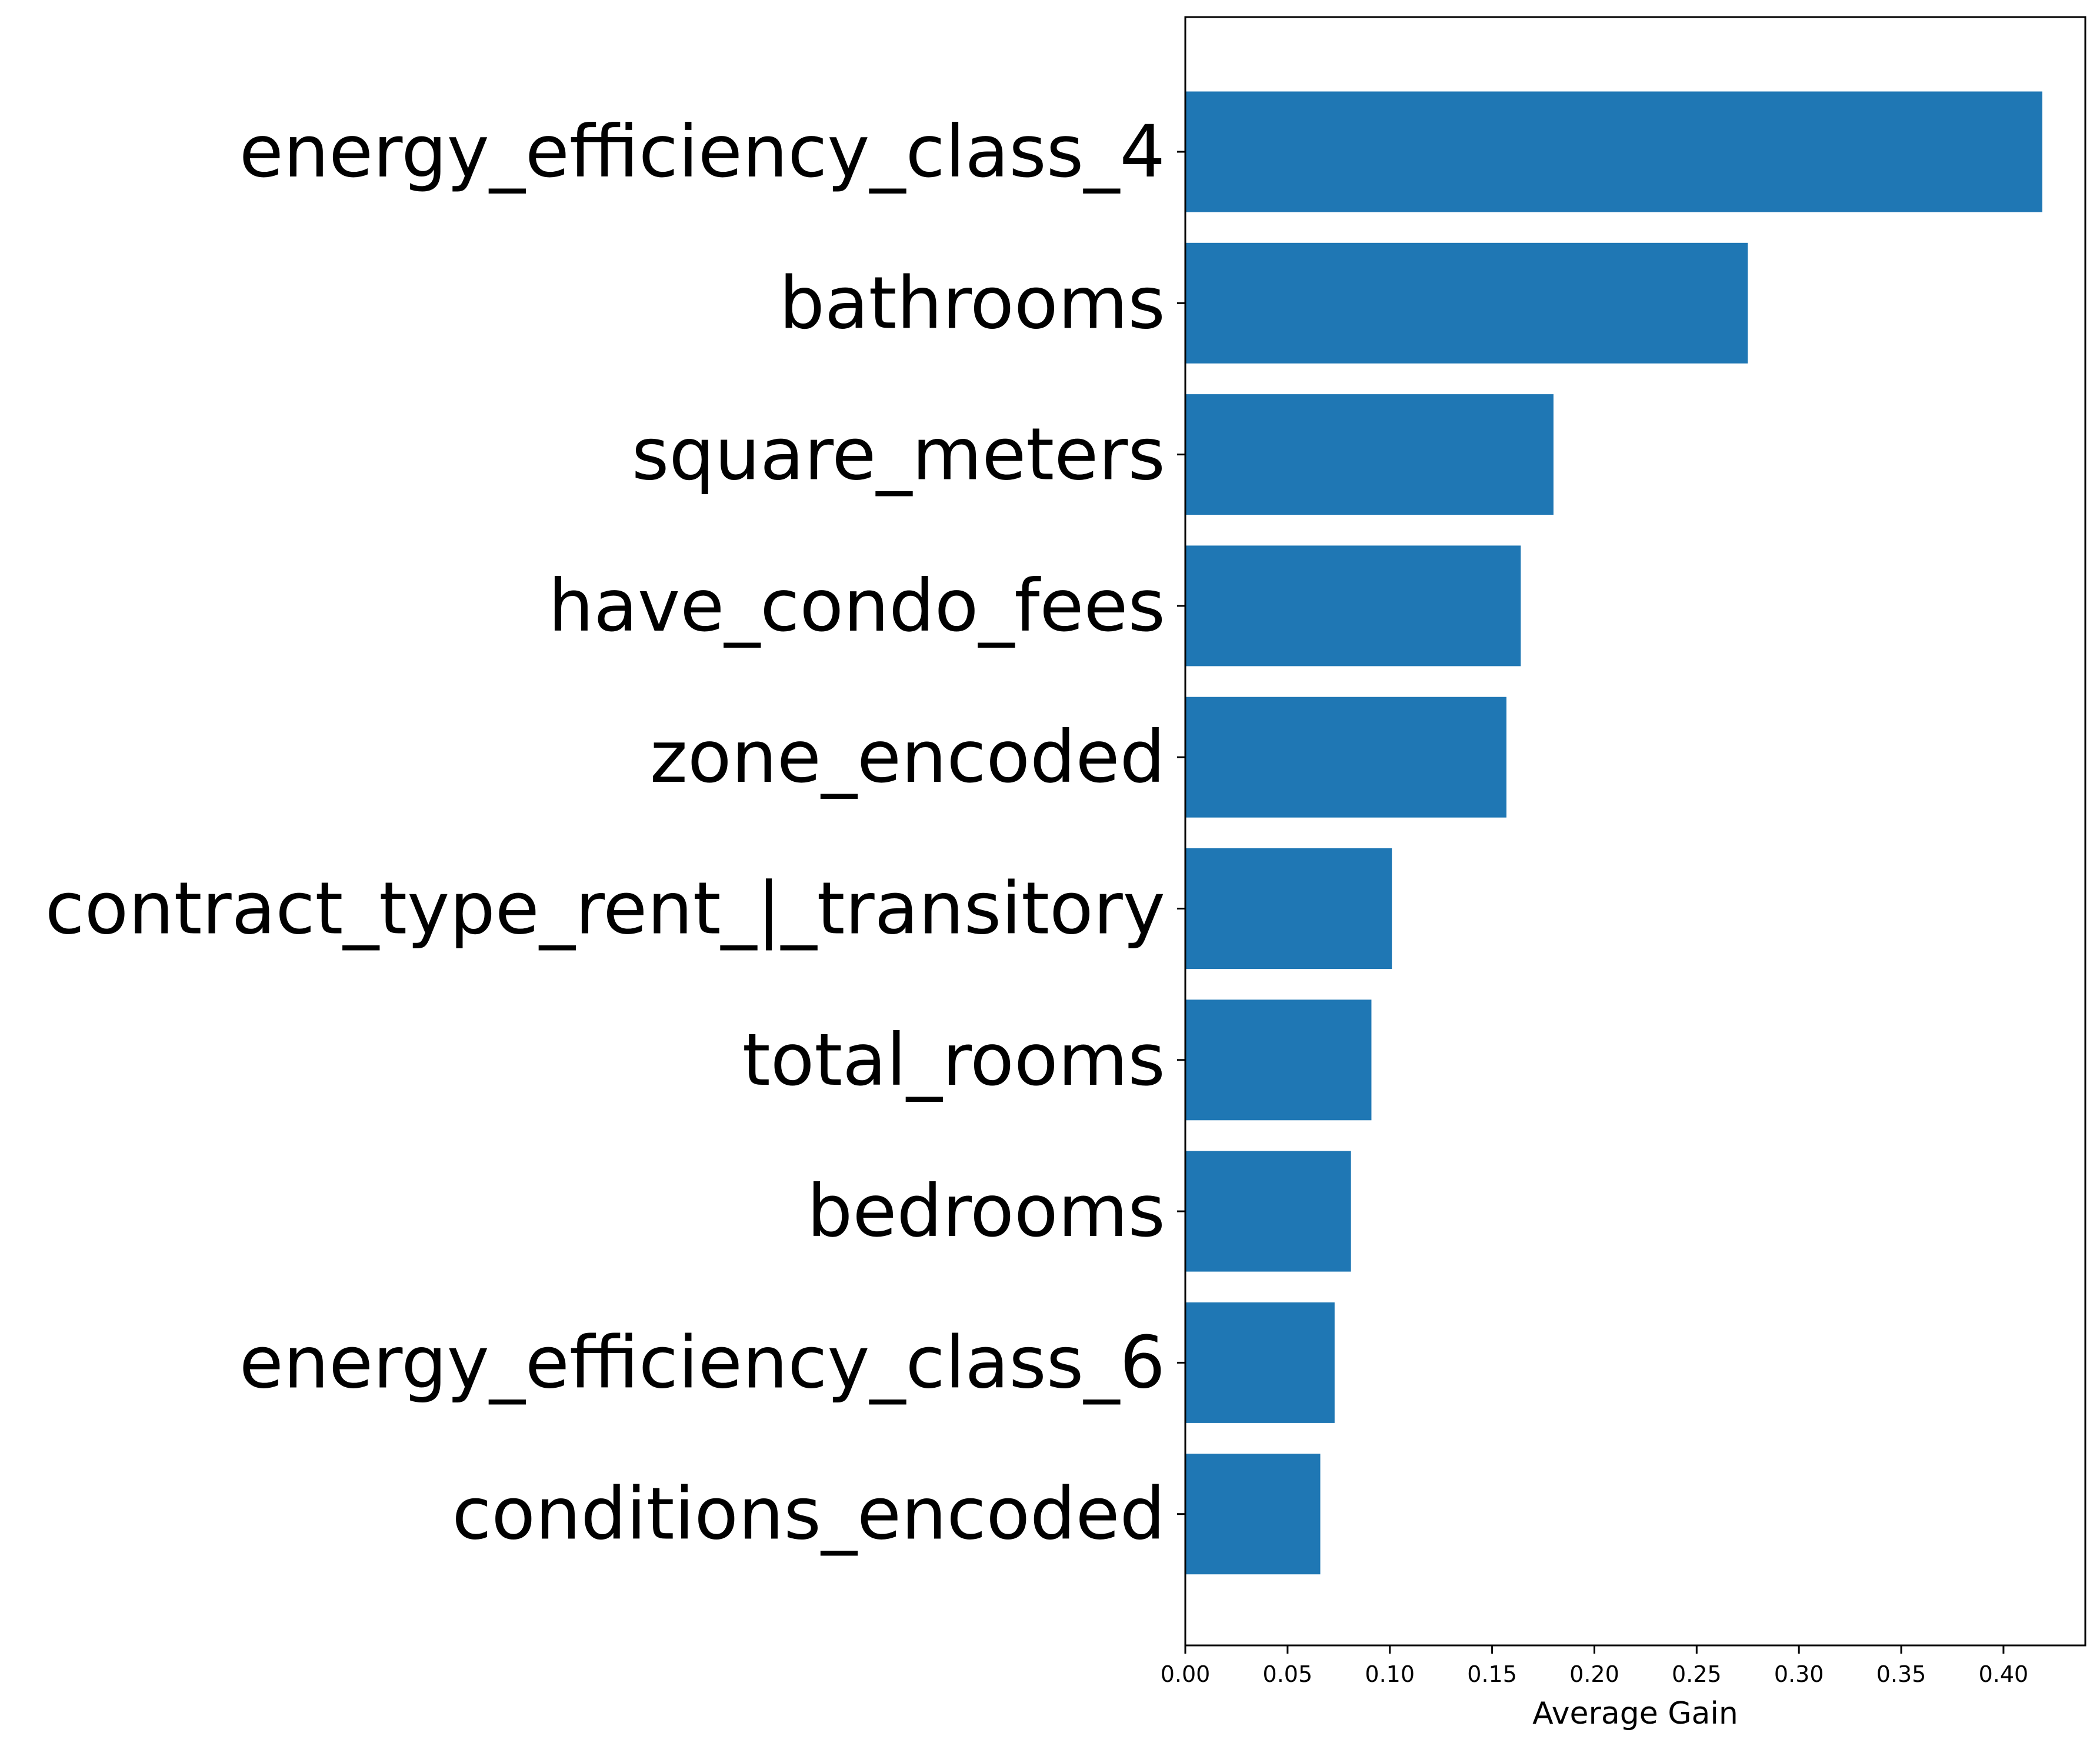 The height and width of the screenshot is (1746, 2100). What do you see at coordinates (605, 909) in the screenshot?
I see `y-tick-label: contract_type_rent_|_transitory` at bounding box center [605, 909].